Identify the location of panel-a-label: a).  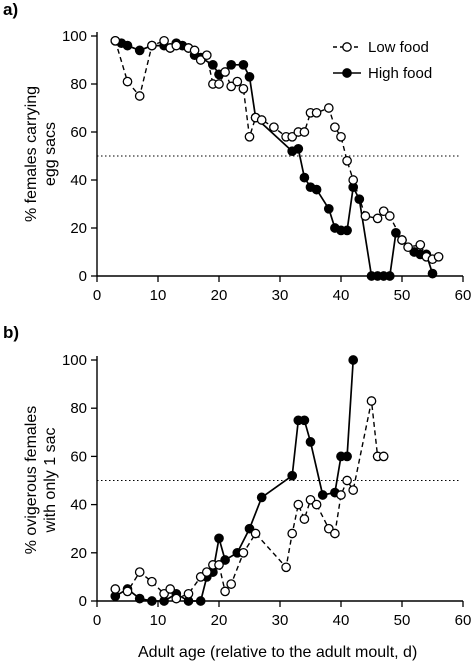
(11, 9).